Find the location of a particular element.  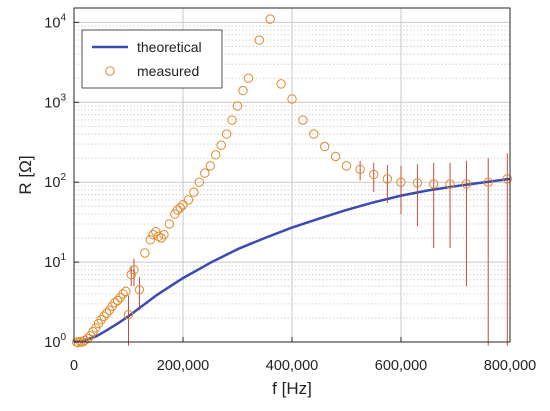

x-axis-label: f [Hz] is located at coordinates (292, 388).